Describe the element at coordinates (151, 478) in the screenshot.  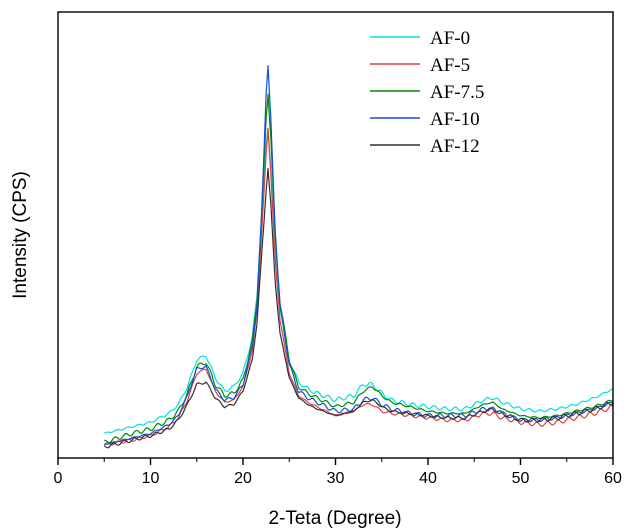
I see `x-tick-label: 10` at that location.